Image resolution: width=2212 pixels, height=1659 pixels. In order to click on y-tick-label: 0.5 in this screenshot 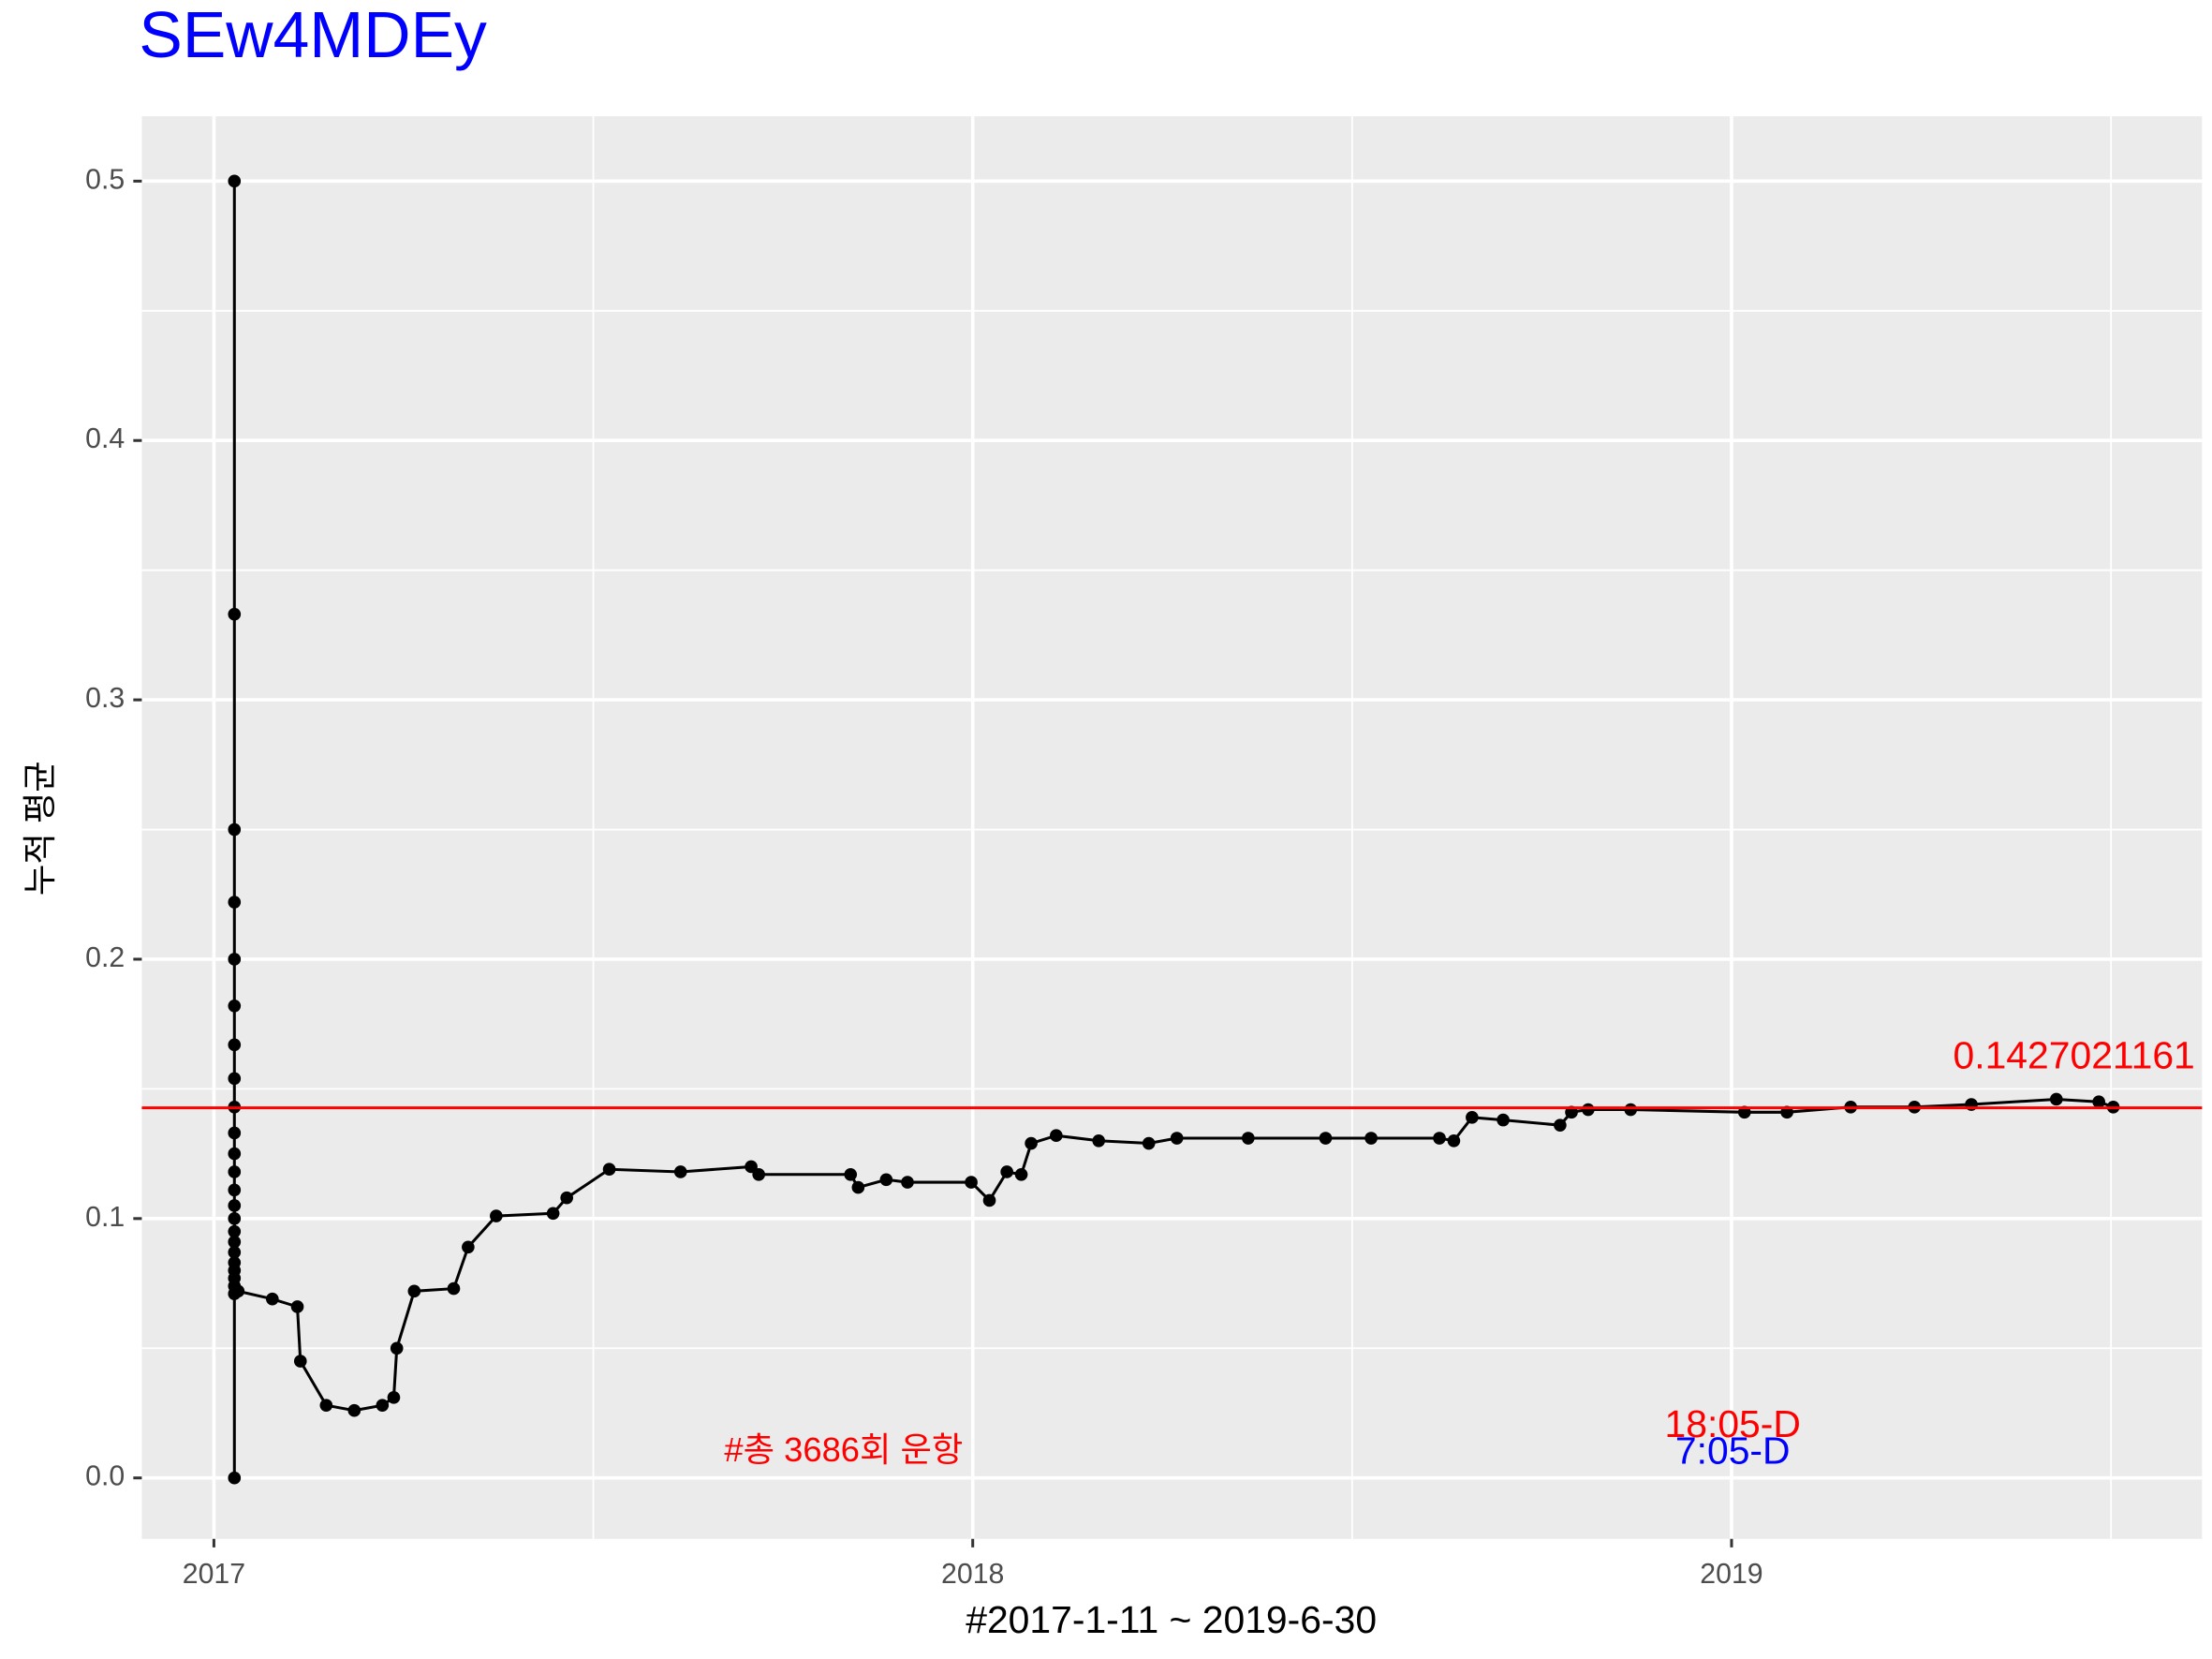, I will do `click(105, 179)`.